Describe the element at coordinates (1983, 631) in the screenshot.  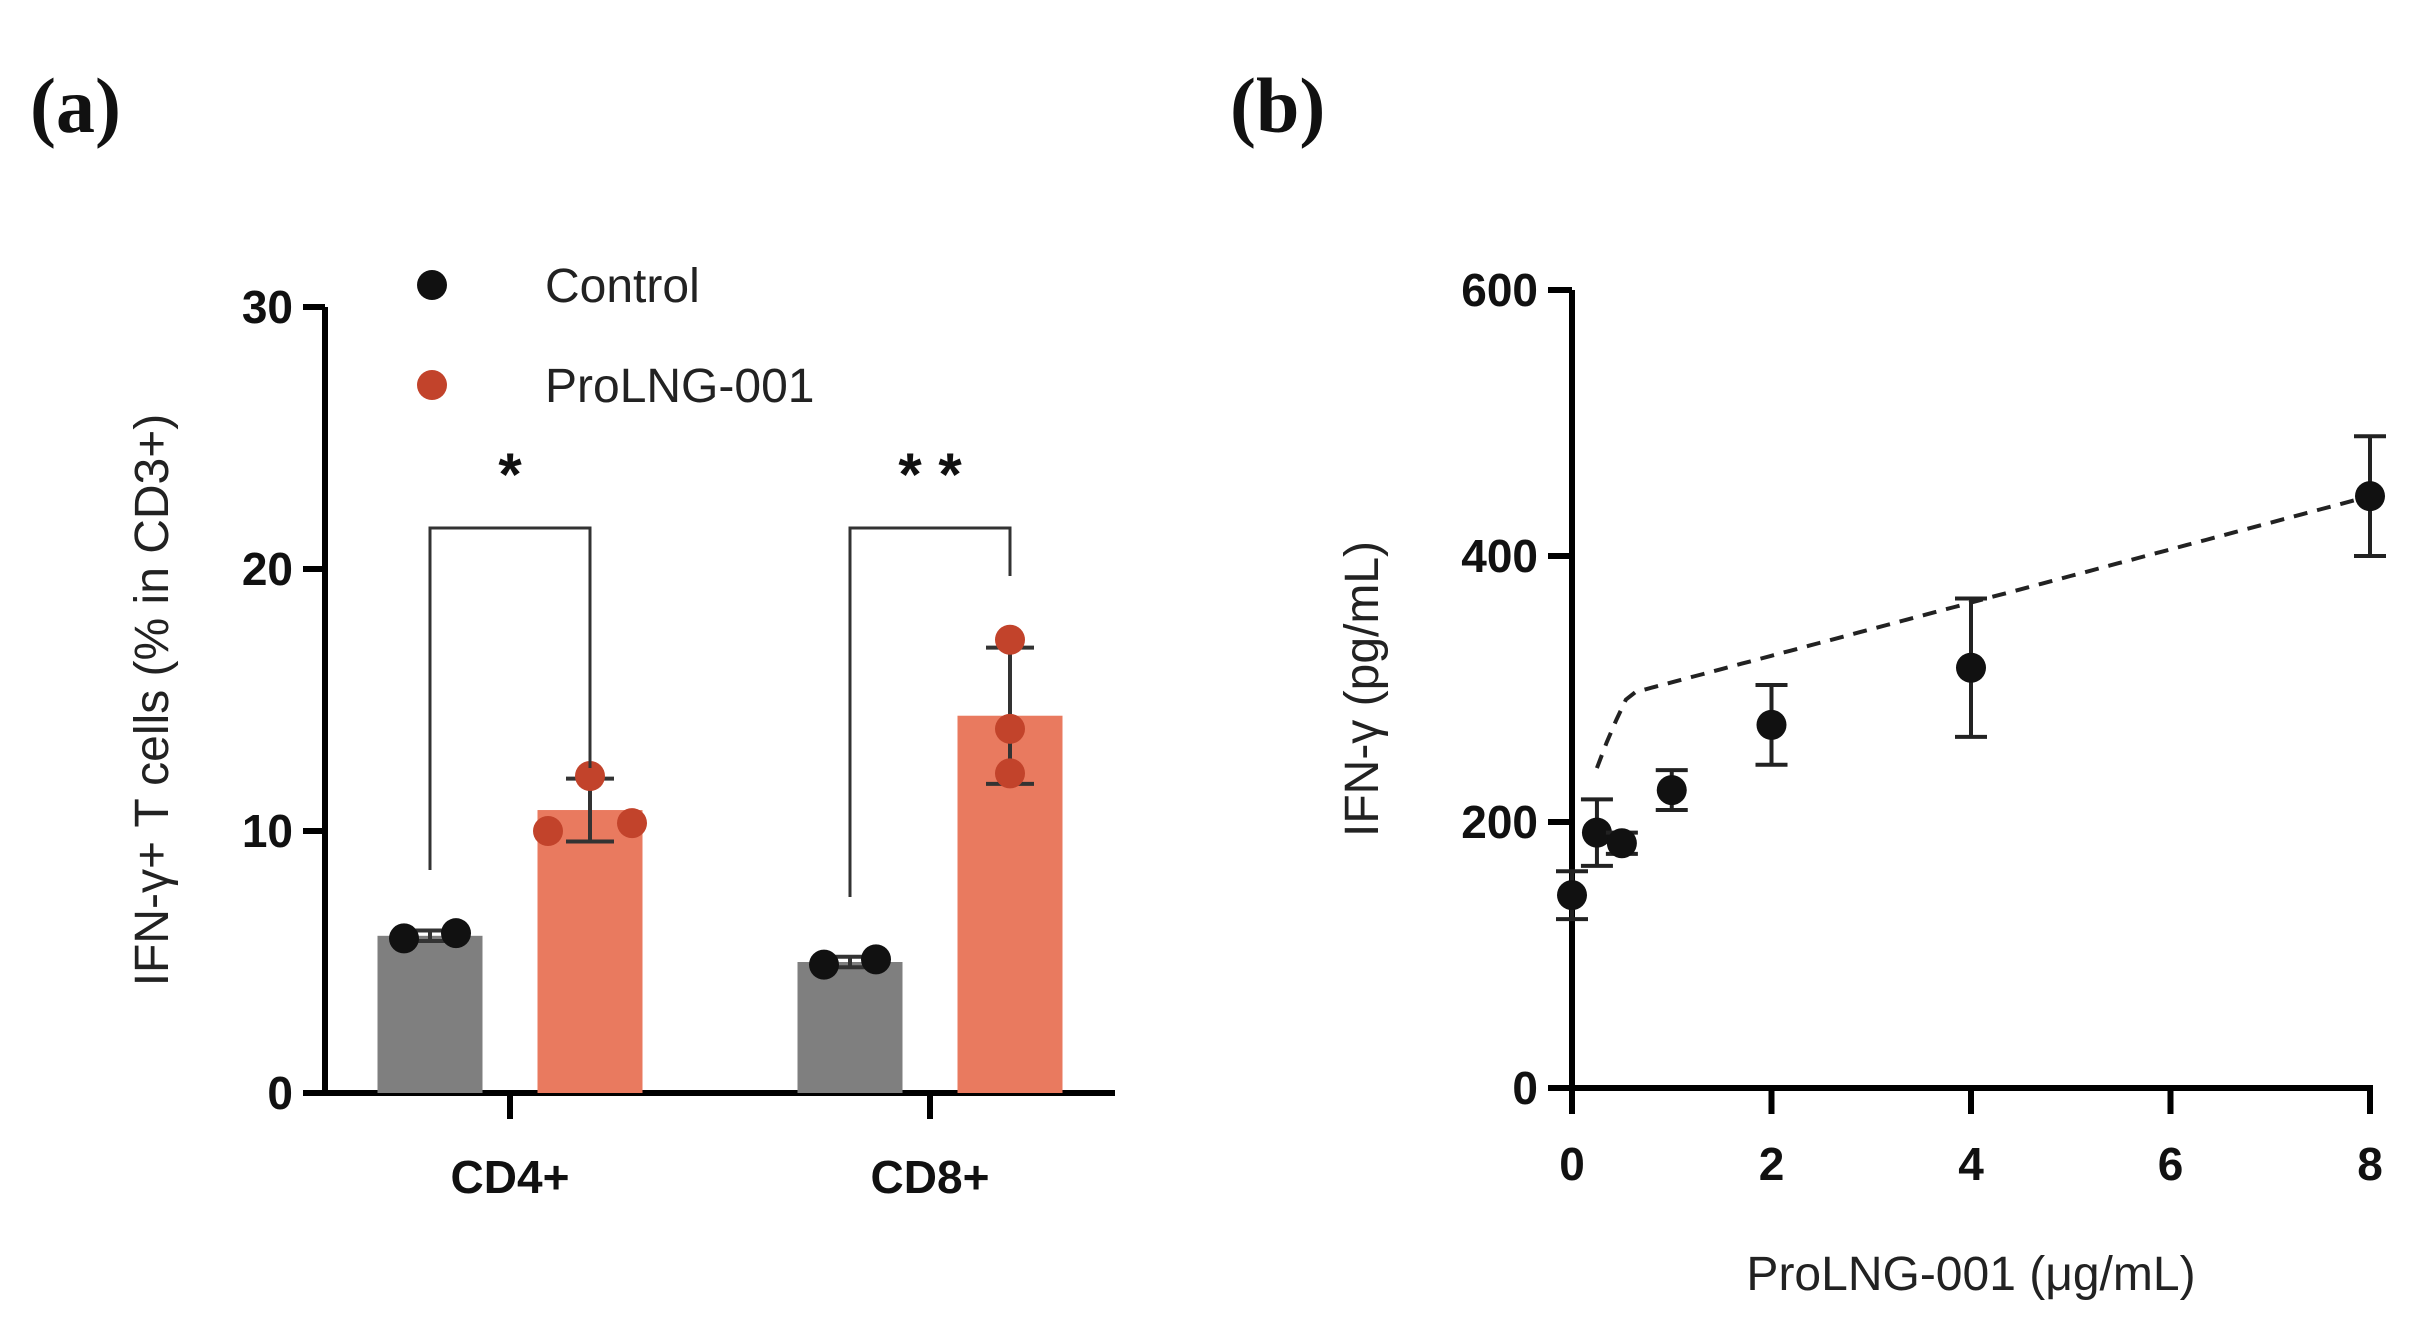
I see `fit-curve` at that location.